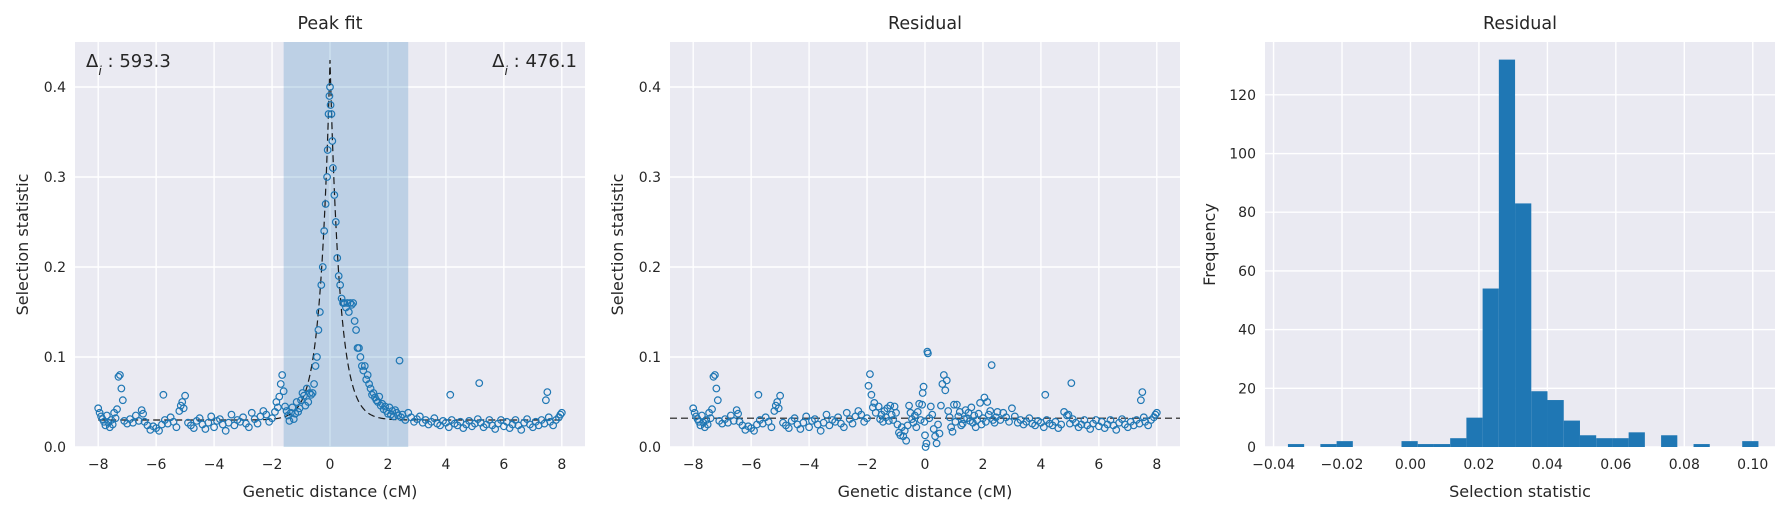 This screenshot has width=1789, height=516. Describe the element at coordinates (1251, 448) in the screenshot. I see `y-tick-label: 0` at that location.